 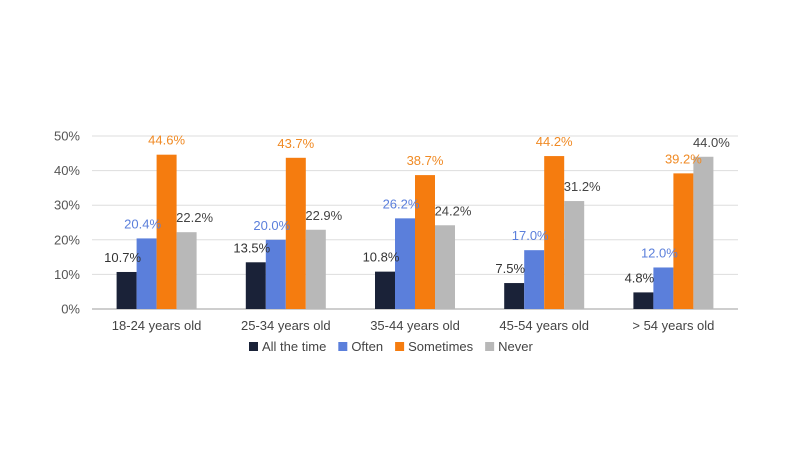 I want to click on data-label: 22.9%, so click(x=323, y=215).